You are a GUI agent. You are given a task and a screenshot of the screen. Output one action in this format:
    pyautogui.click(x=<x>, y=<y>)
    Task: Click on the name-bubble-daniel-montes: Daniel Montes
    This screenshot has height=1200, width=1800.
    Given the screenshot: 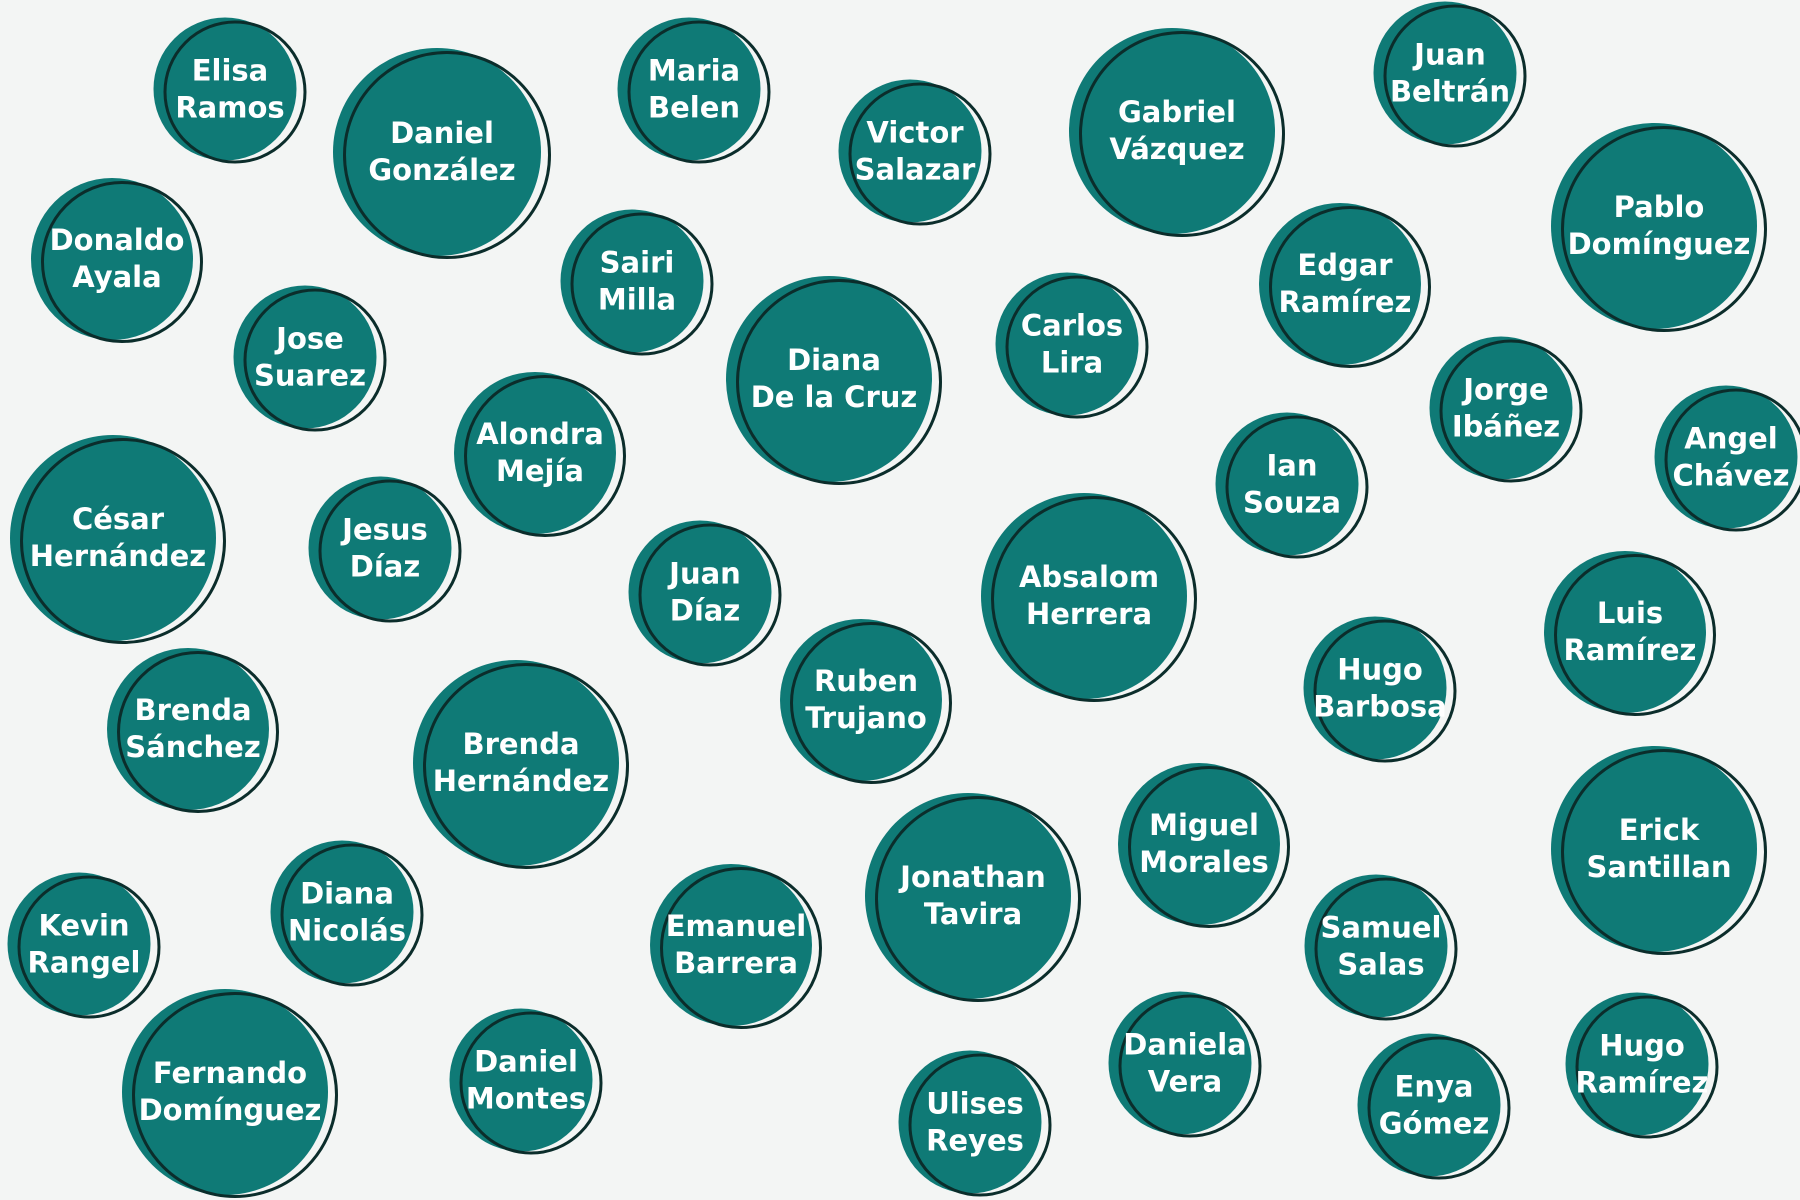 What is the action you would take?
    pyautogui.click(x=526, y=1081)
    